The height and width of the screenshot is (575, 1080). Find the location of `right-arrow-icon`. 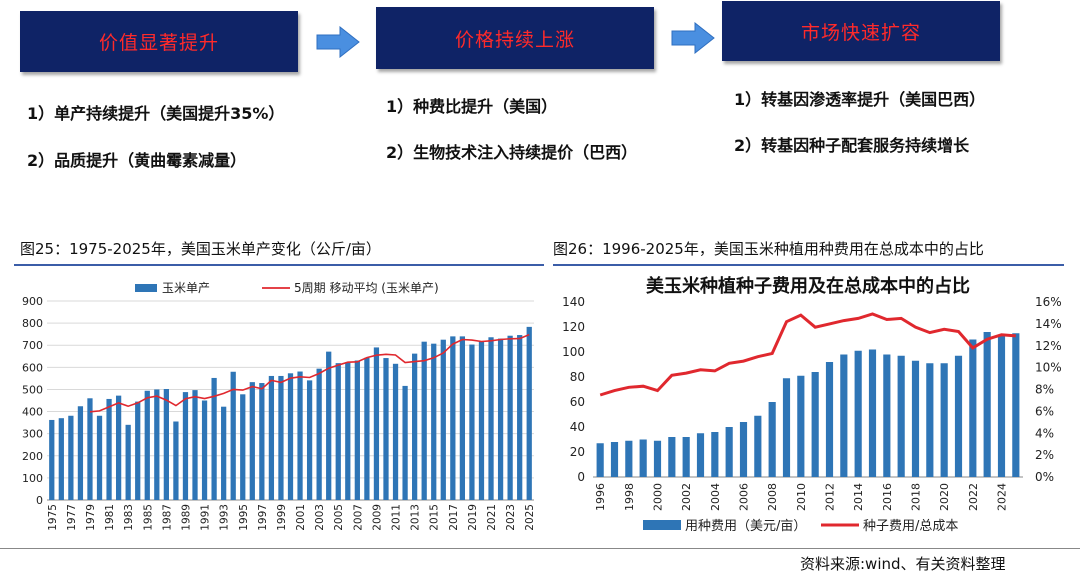

right-arrow-icon is located at coordinates (338, 42).